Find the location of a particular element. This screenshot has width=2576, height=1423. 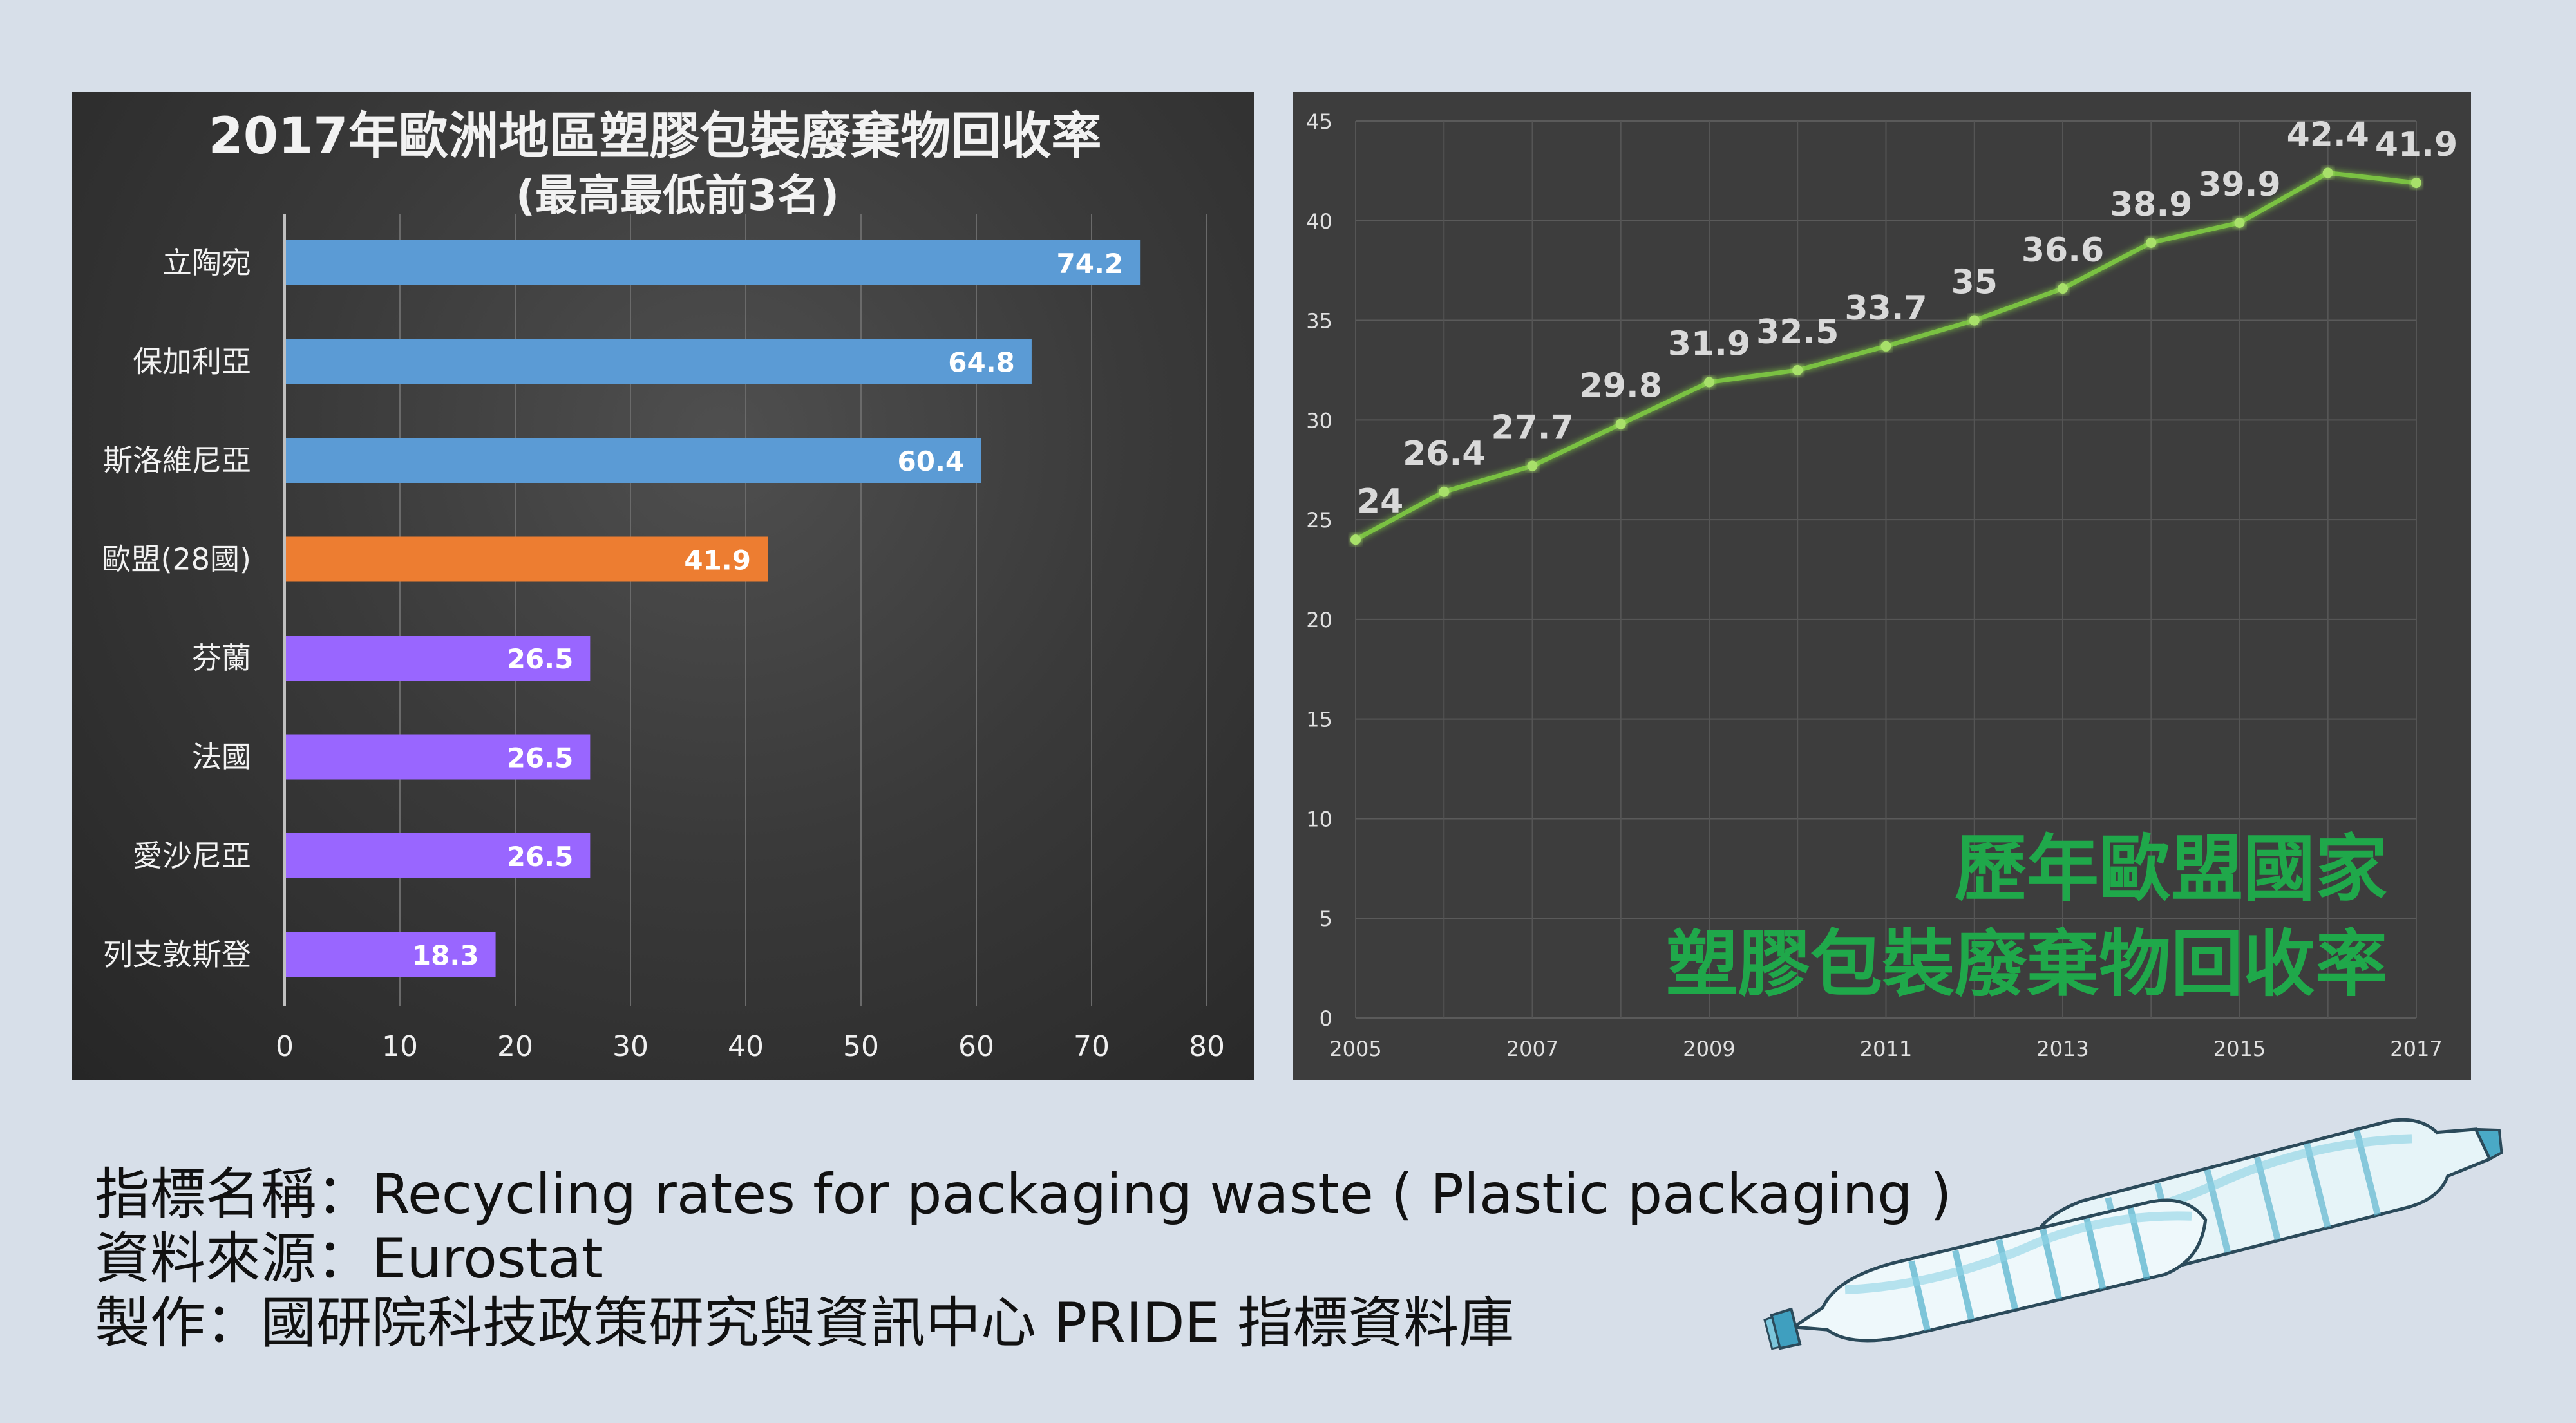

bar-x-tick-label: 0 is located at coordinates (285, 1046).